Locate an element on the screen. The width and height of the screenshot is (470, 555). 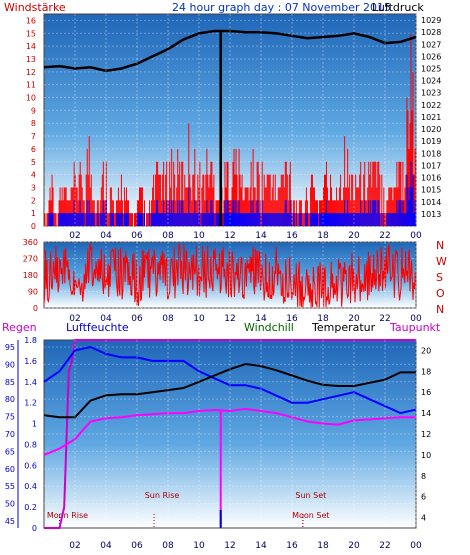
humidity-line is located at coordinates (230, 380).